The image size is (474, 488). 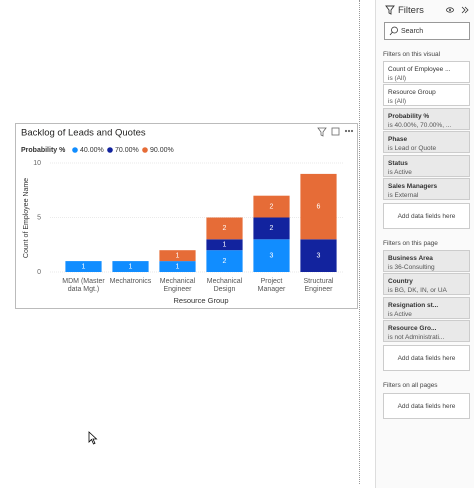 I want to click on filter-card-summary: is Lead or Quote, so click(x=412, y=148).